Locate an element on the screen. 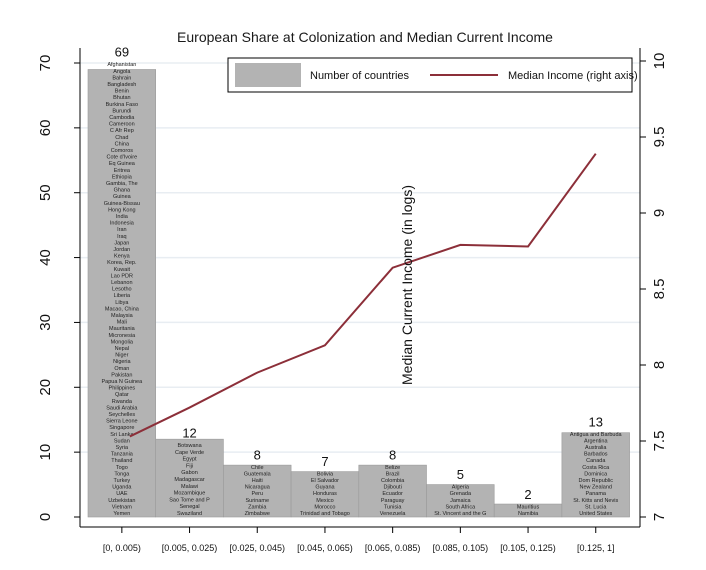 The image size is (706, 570). country-label: St. Kitts and Nevis is located at coordinates (595, 501).